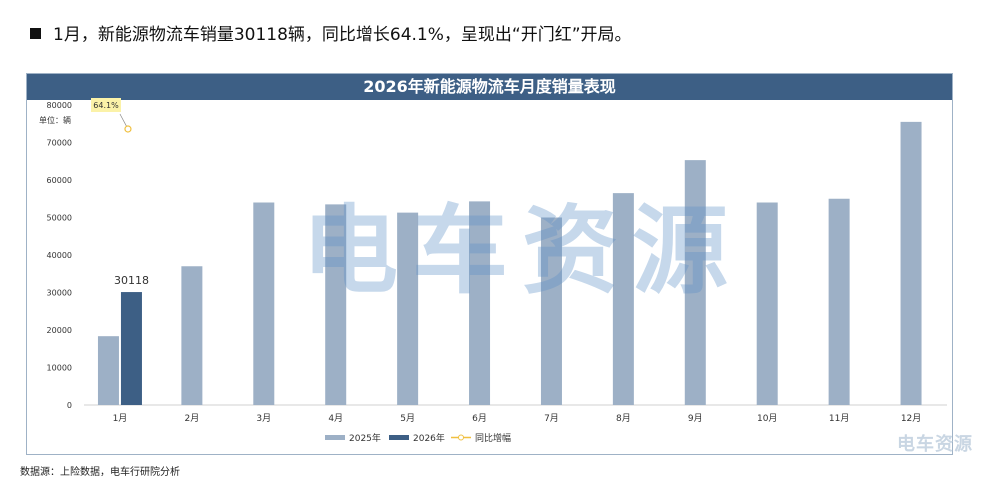 This screenshot has width=985, height=486. What do you see at coordinates (59, 143) in the screenshot?
I see `y-tick-label: 70000` at bounding box center [59, 143].